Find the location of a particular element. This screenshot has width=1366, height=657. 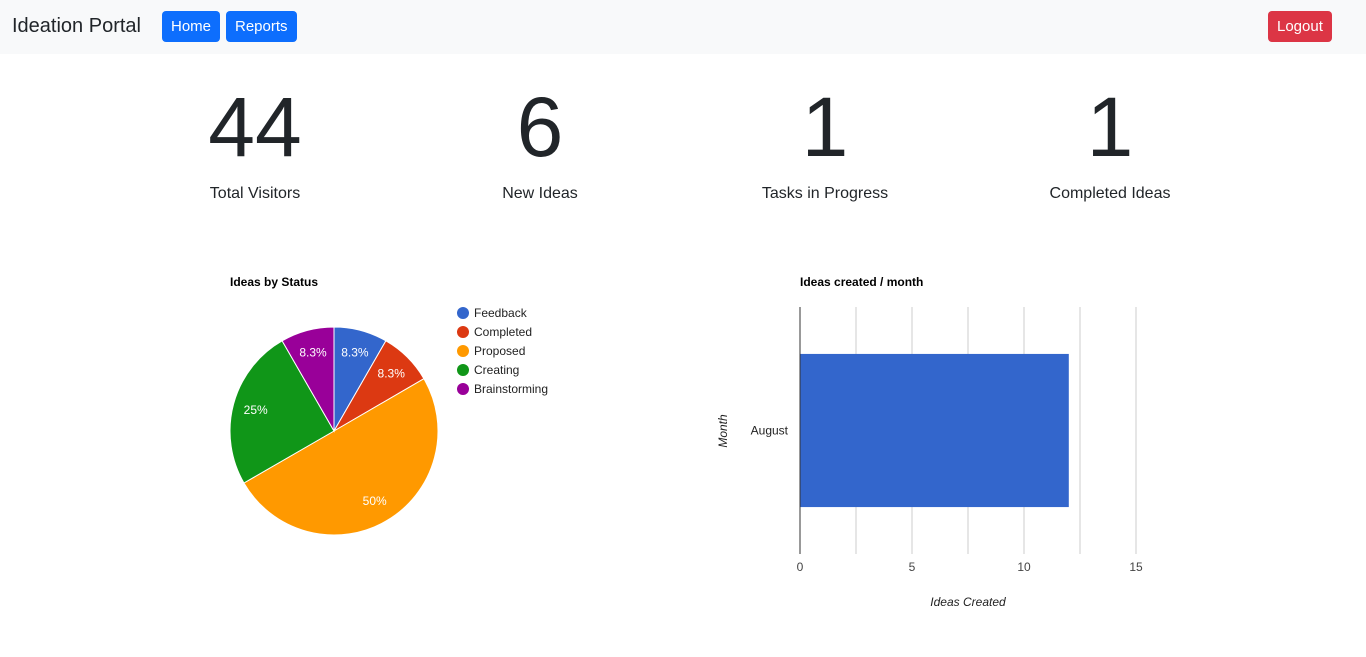

x-tick-label: 15 is located at coordinates (1136, 567).